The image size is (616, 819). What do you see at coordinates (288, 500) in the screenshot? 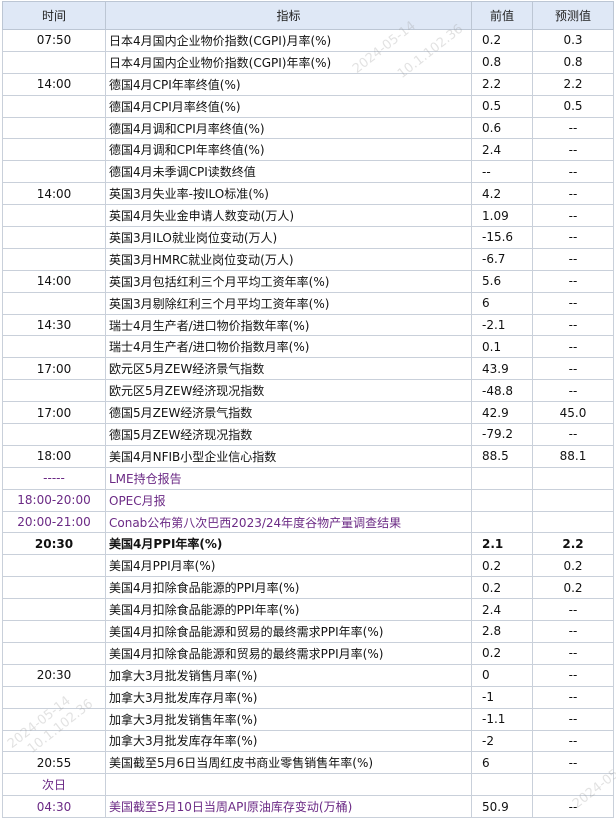
I see `indicator-cell: OPEC月报` at bounding box center [288, 500].